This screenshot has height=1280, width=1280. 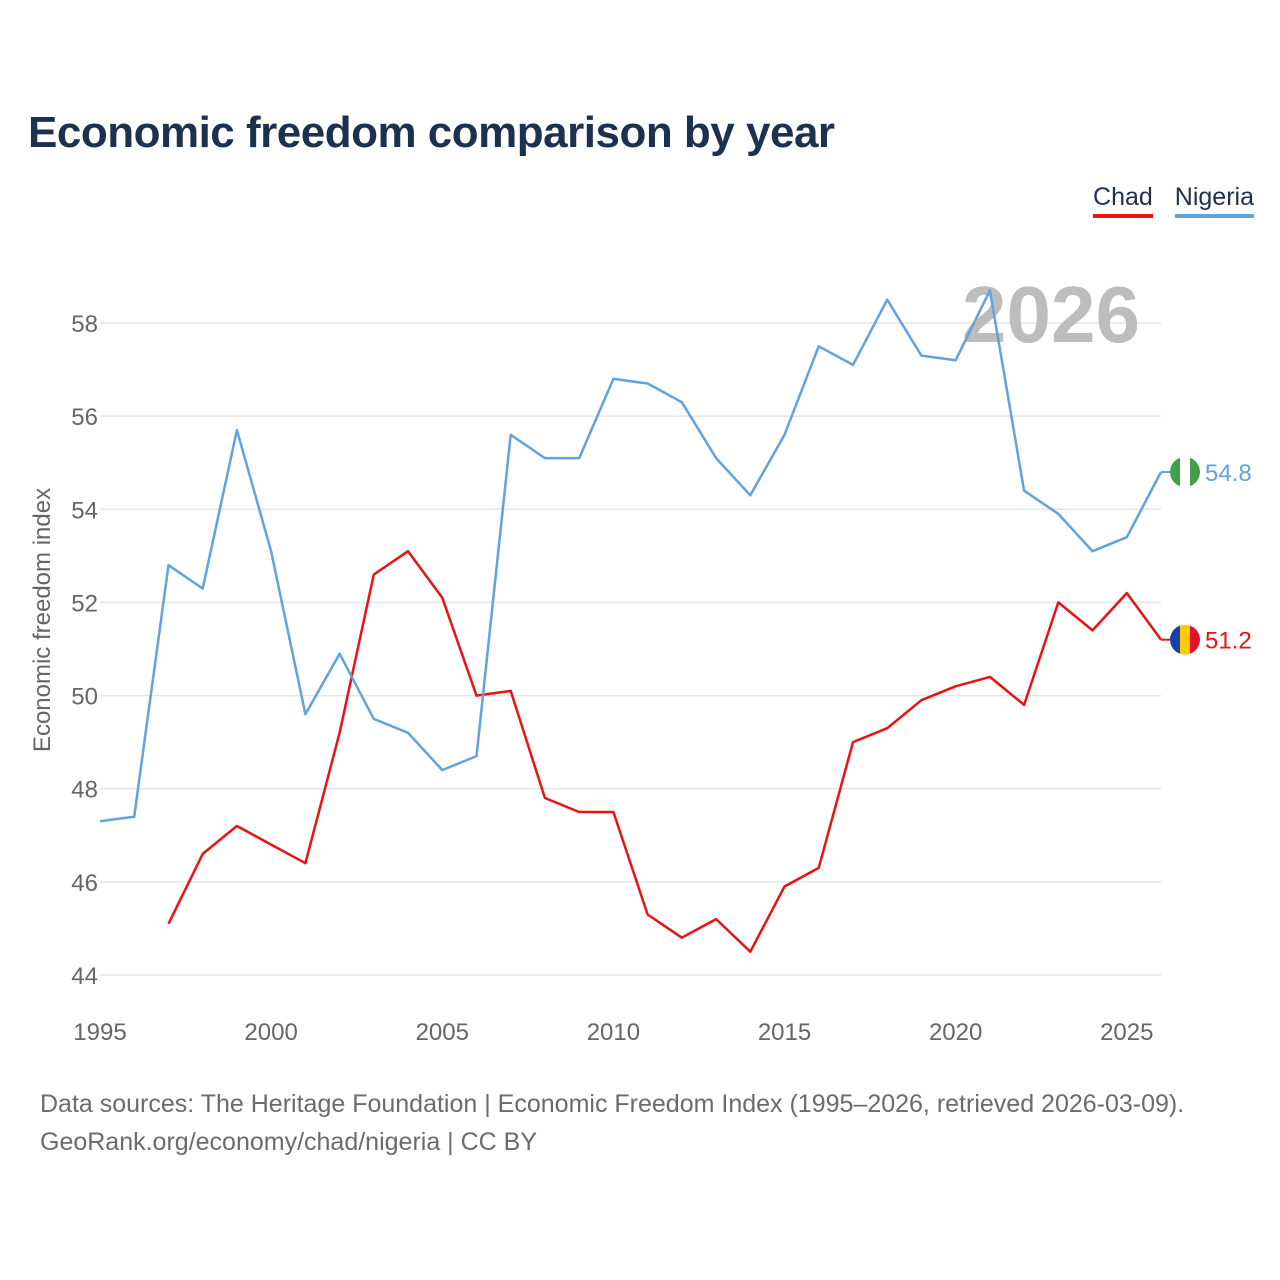 I want to click on legend: Chad Nigeria, so click(x=1173, y=200).